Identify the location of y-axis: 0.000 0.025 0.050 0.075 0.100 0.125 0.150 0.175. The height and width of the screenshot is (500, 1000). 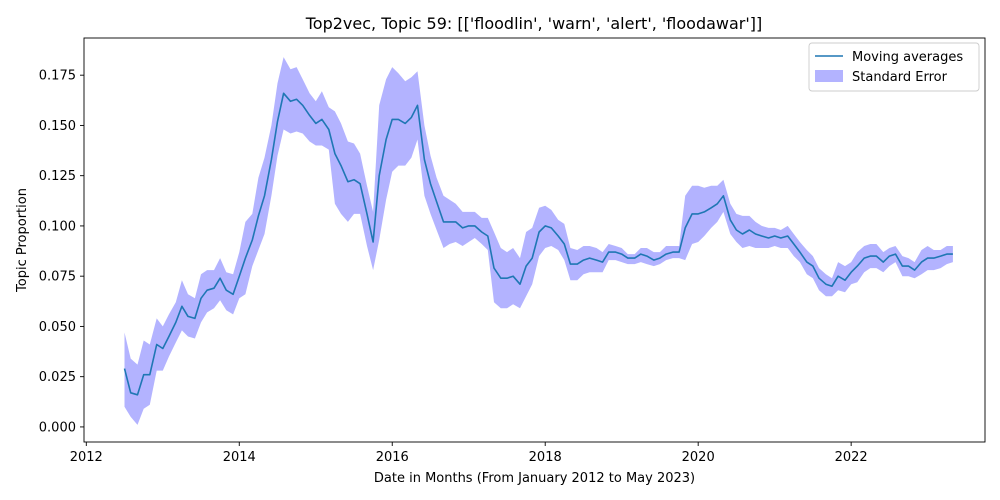
(61, 252).